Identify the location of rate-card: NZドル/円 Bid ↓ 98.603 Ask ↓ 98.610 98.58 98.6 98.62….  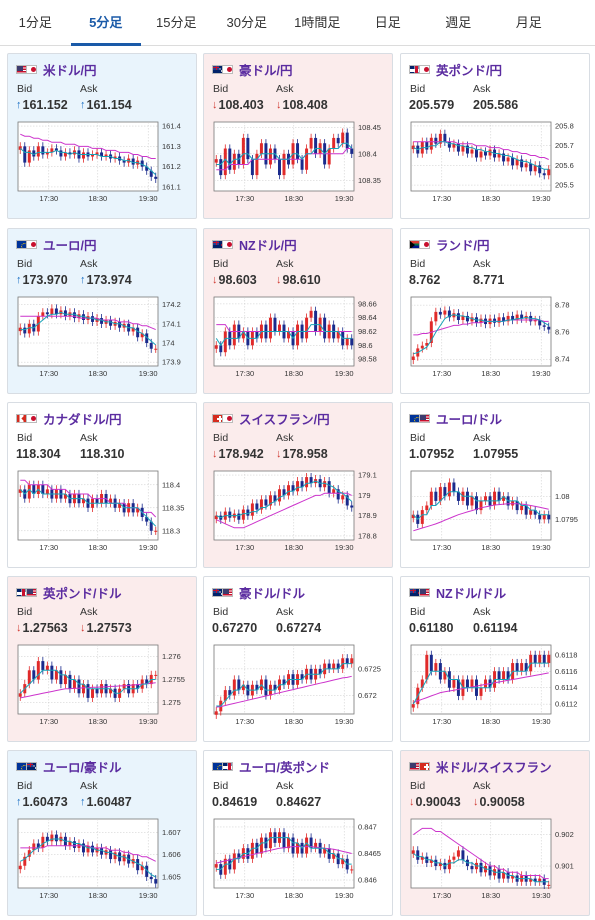
(298, 311).